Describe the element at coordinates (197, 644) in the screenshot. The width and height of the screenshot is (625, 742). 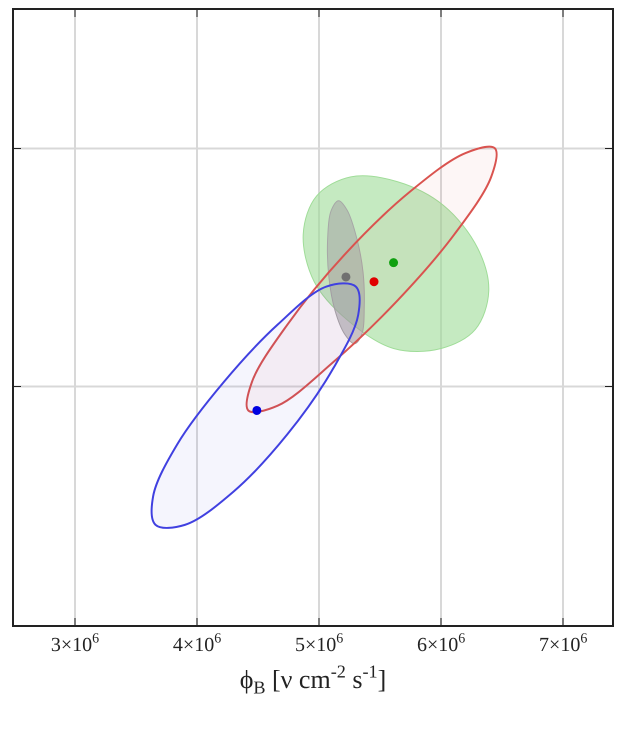
I see `x-tick-label: 4×10$^{6}$` at that location.